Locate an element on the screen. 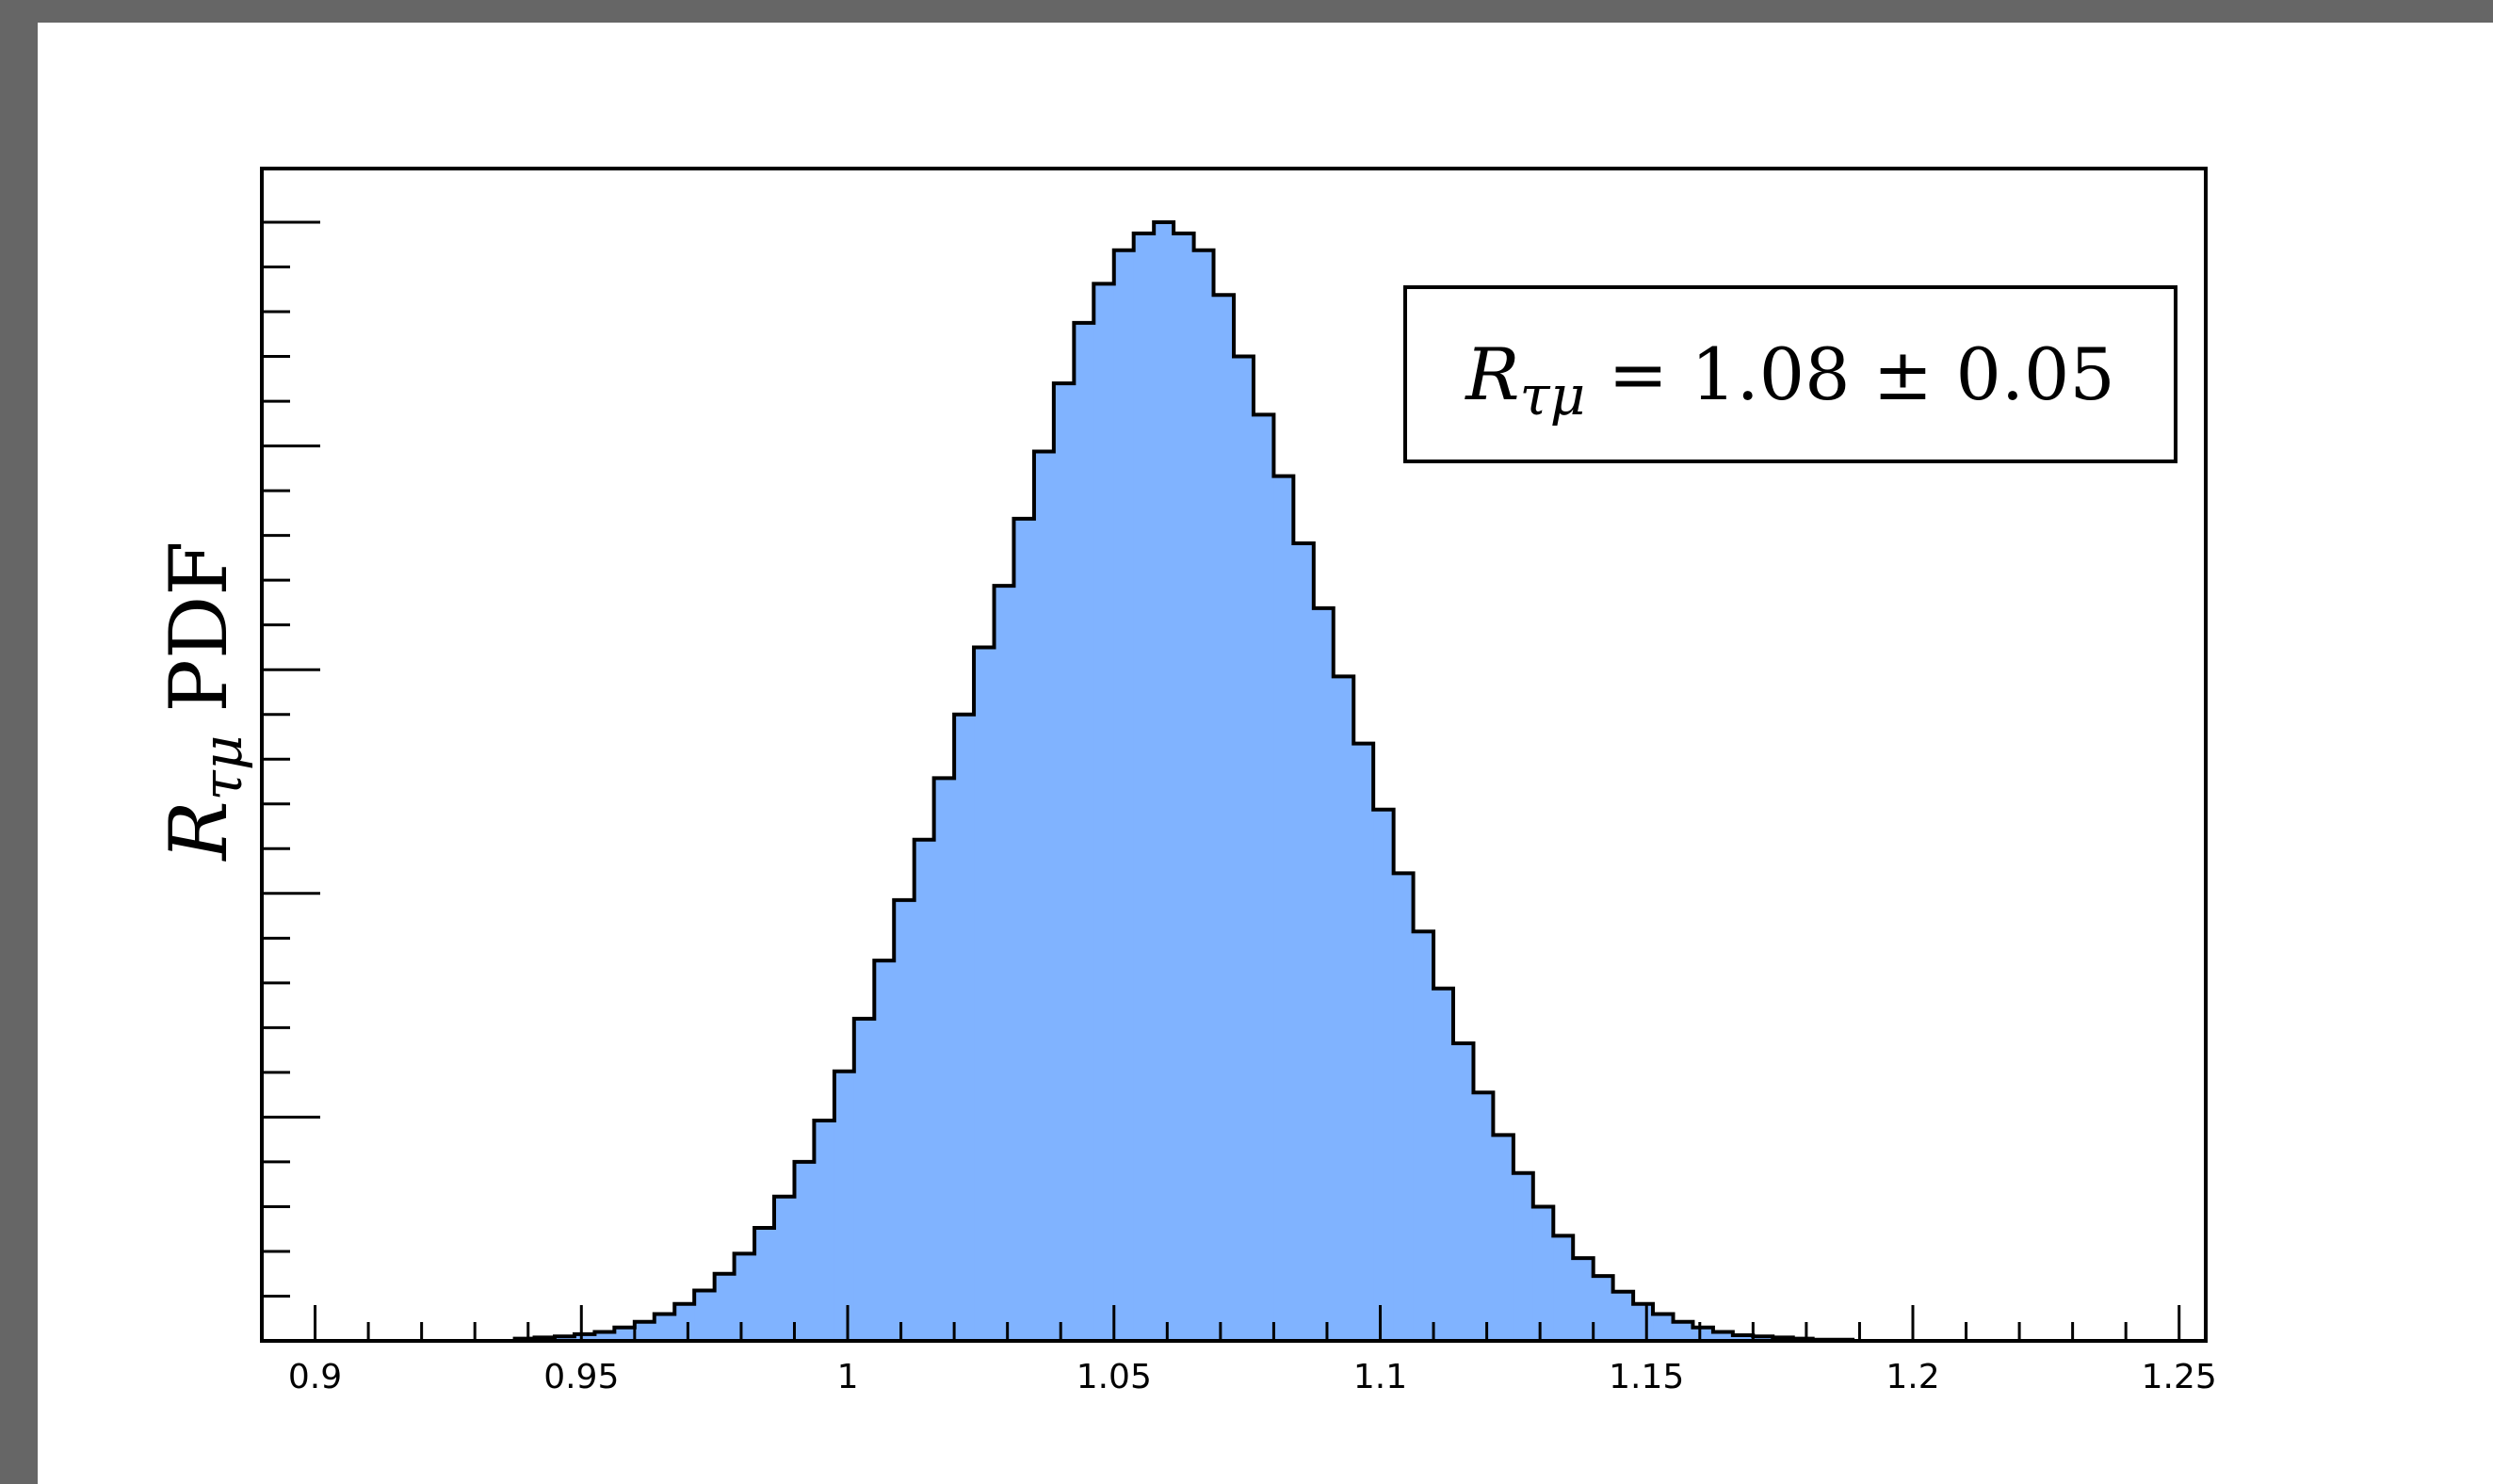 This screenshot has width=2493, height=1484. y-axis-label-subscript: τμ is located at coordinates (222, 768).